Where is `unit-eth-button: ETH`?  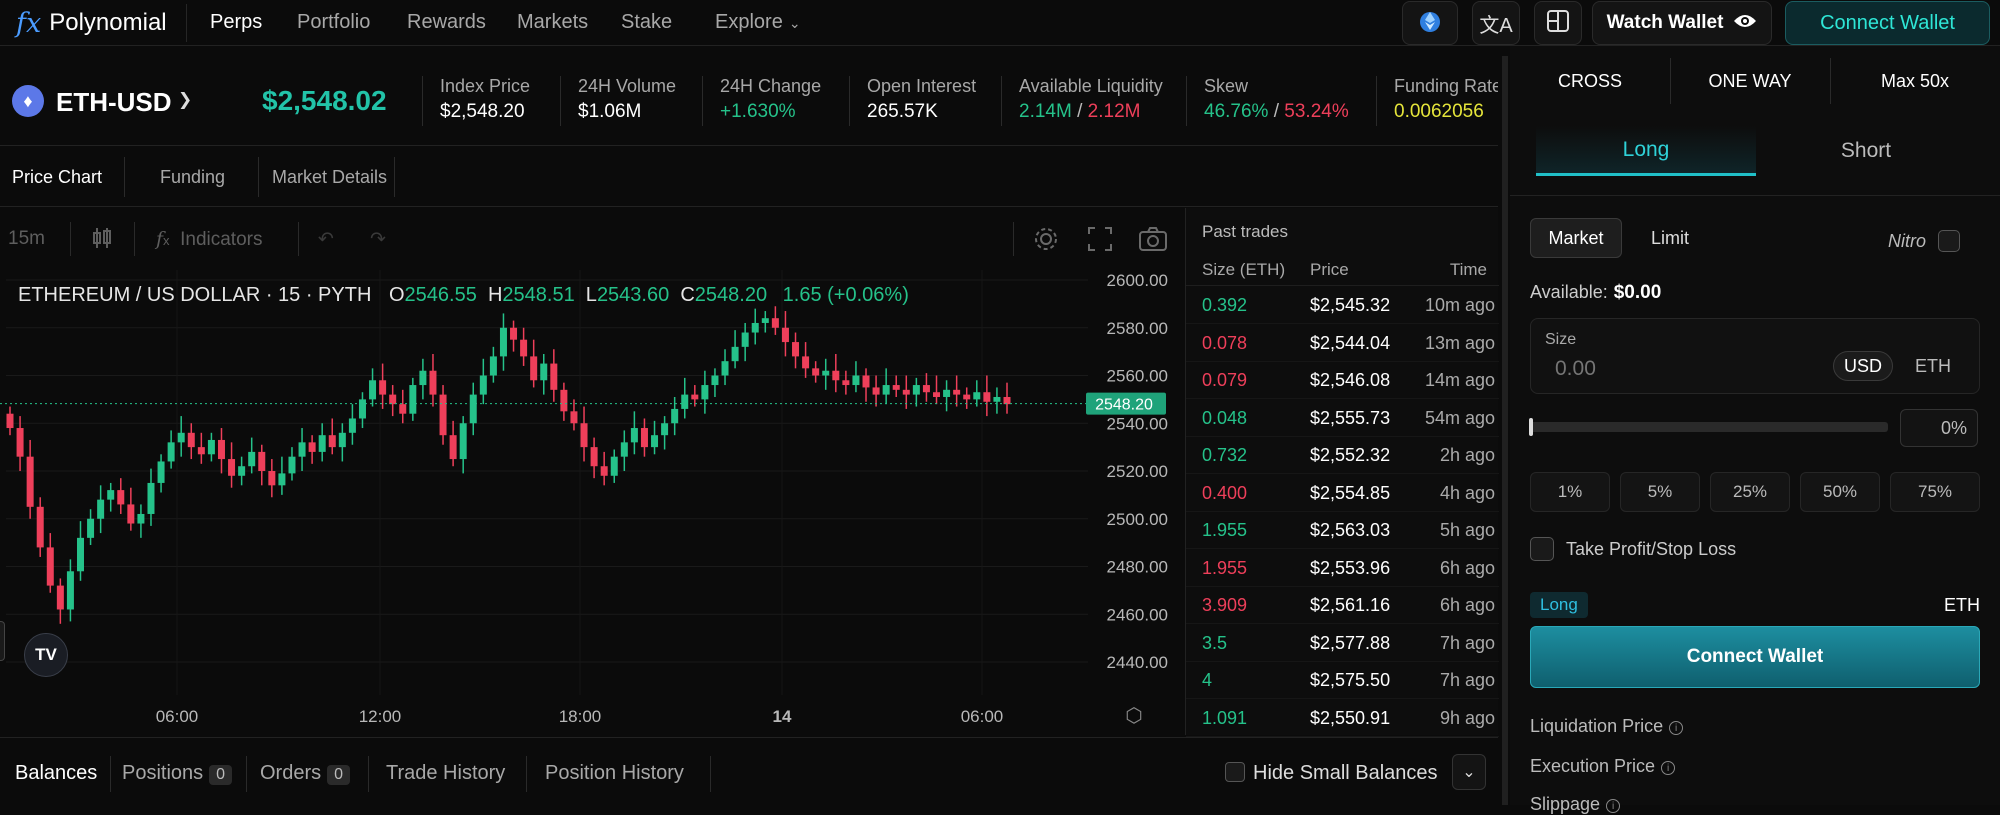
unit-eth-button: ETH is located at coordinates (1933, 365).